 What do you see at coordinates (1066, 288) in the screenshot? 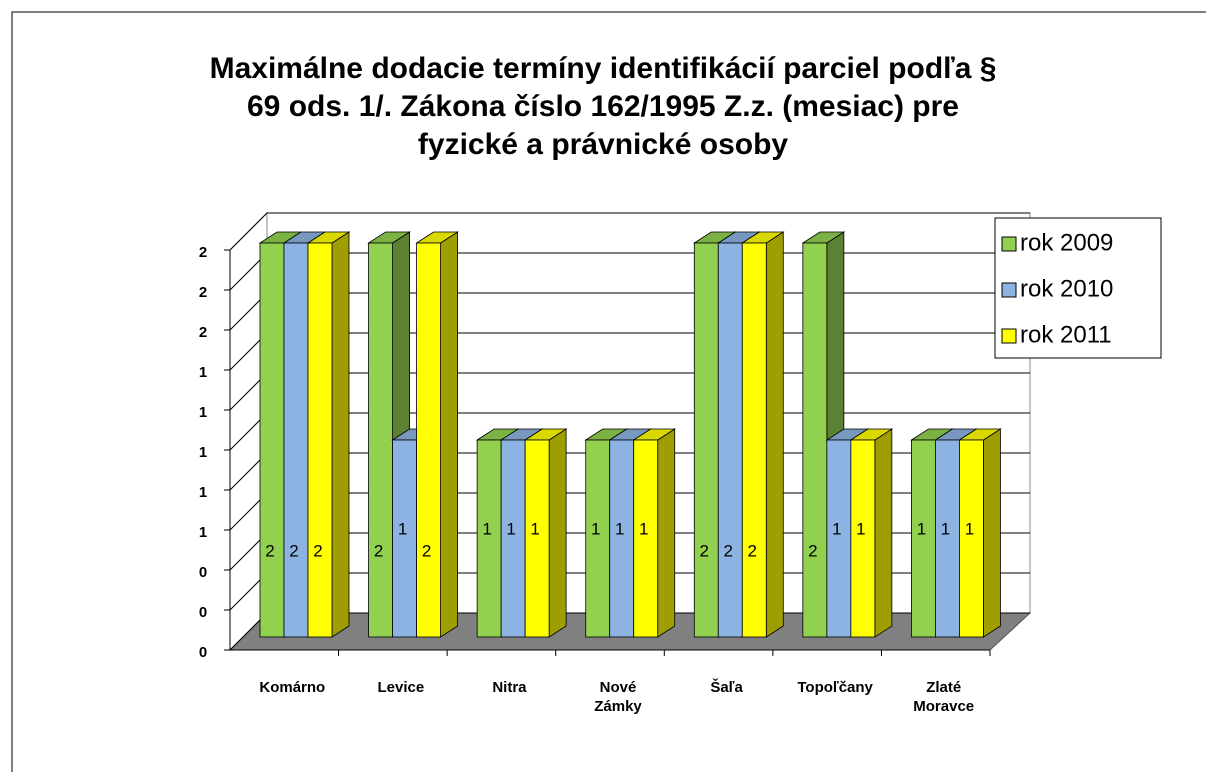
I see `legend-label: rok 2010` at bounding box center [1066, 288].